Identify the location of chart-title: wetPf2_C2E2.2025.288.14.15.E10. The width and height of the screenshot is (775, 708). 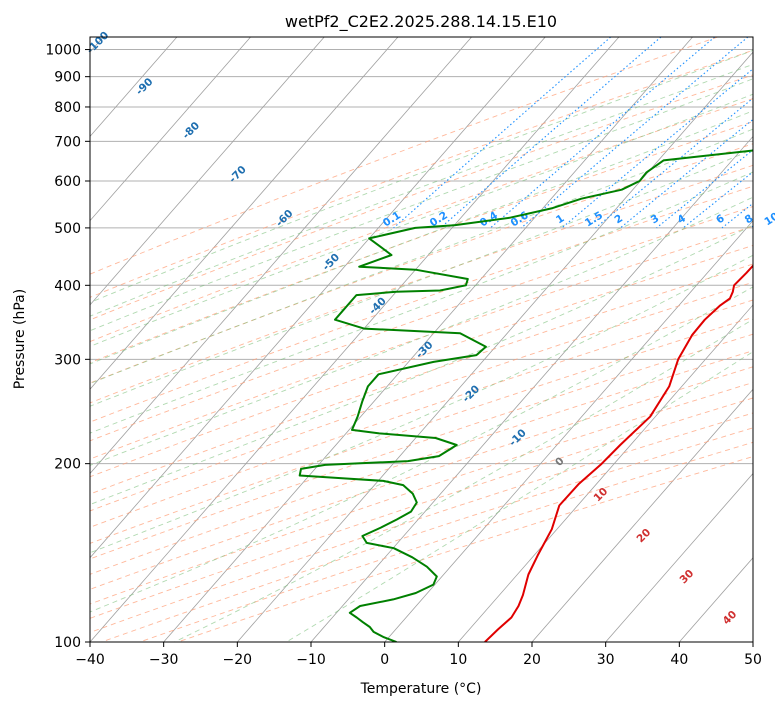
(421, 22).